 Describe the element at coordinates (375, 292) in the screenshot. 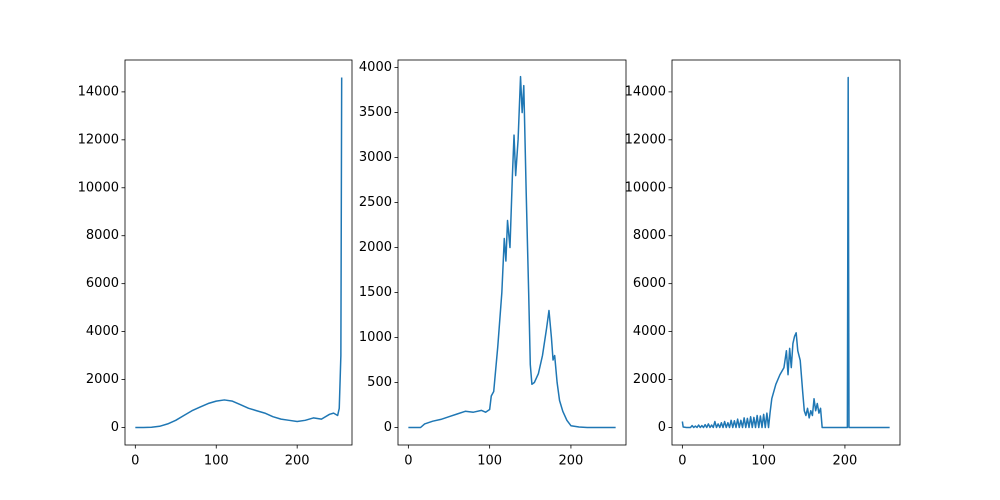

I see `y-tick-label: 1500` at that location.